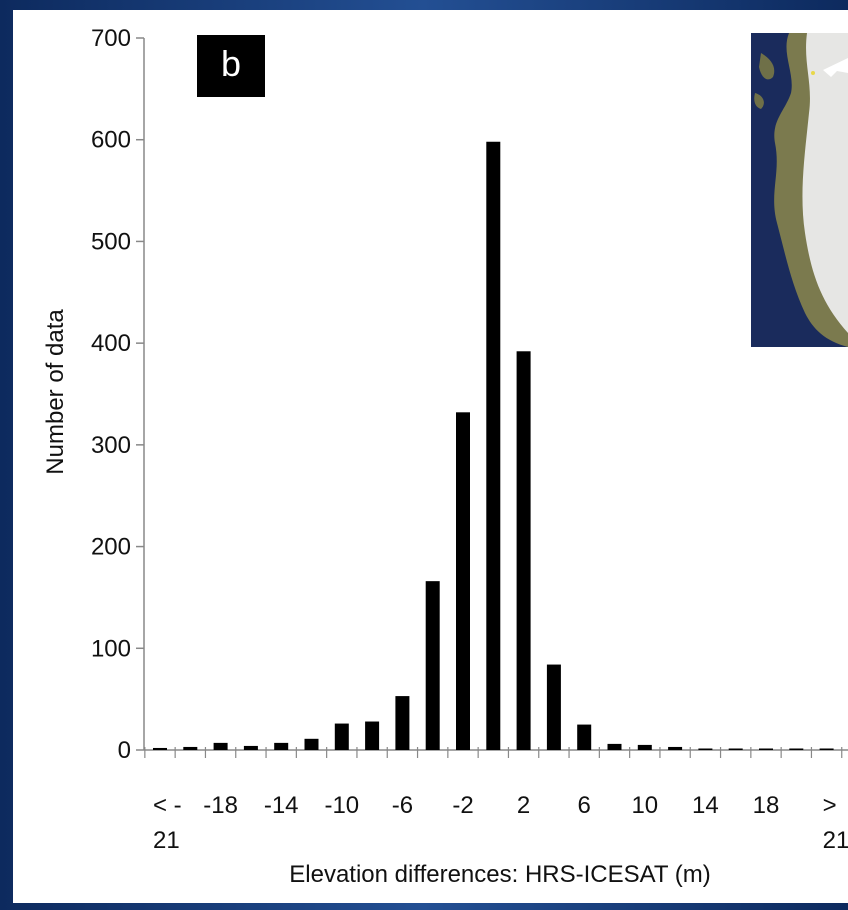 The image size is (848, 910). Describe the element at coordinates (644, 805) in the screenshot. I see `x-tick-label: 10` at that location.